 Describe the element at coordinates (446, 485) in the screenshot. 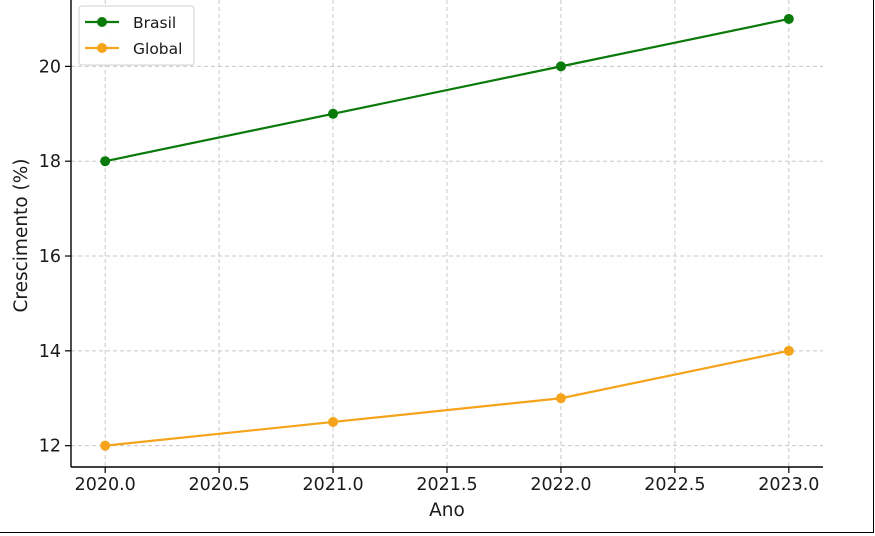

I see `x-tick-label: 2021.5` at that location.